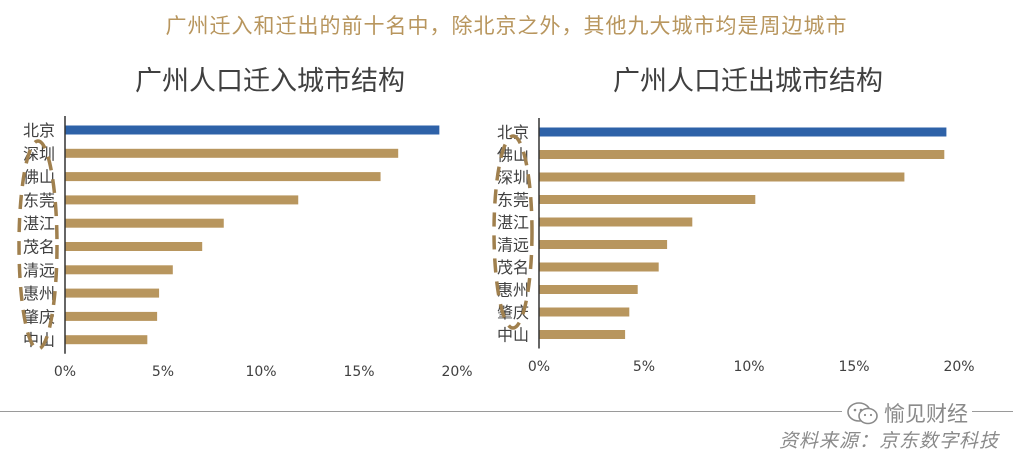 This screenshot has width=1013, height=457. What do you see at coordinates (888, 441) in the screenshot?
I see `source-note: 资料来源：京东数字科技` at bounding box center [888, 441].